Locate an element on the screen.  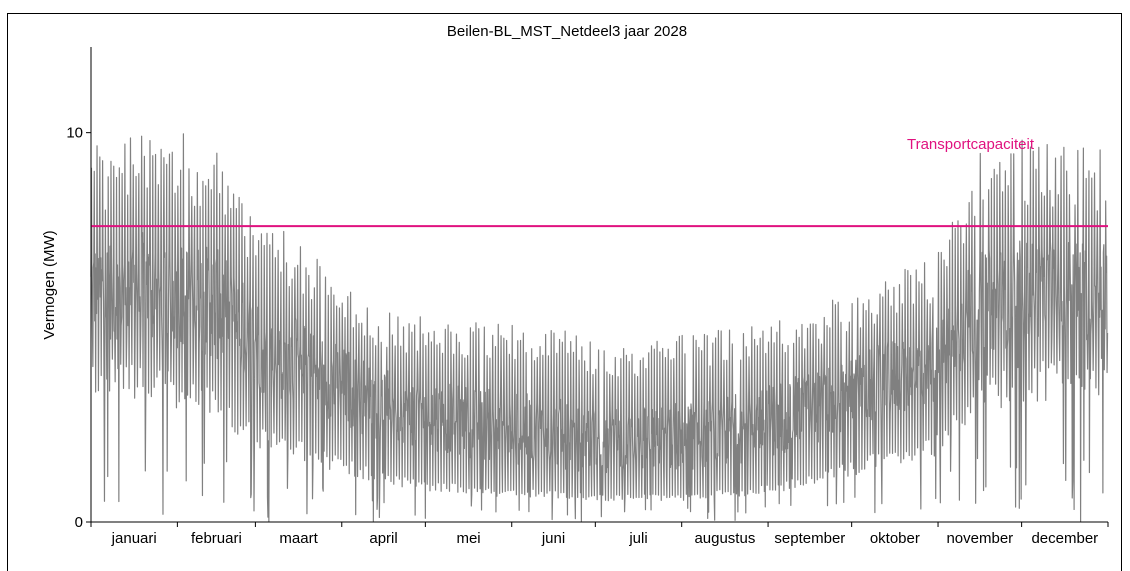
y-ticks: 0 10 is located at coordinates (78, 328).